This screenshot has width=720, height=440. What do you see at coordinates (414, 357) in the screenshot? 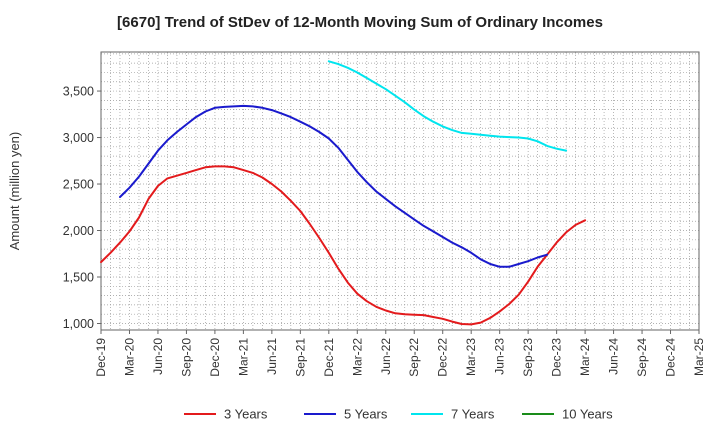
I see `x-tick-label: Sep-22` at bounding box center [414, 357].